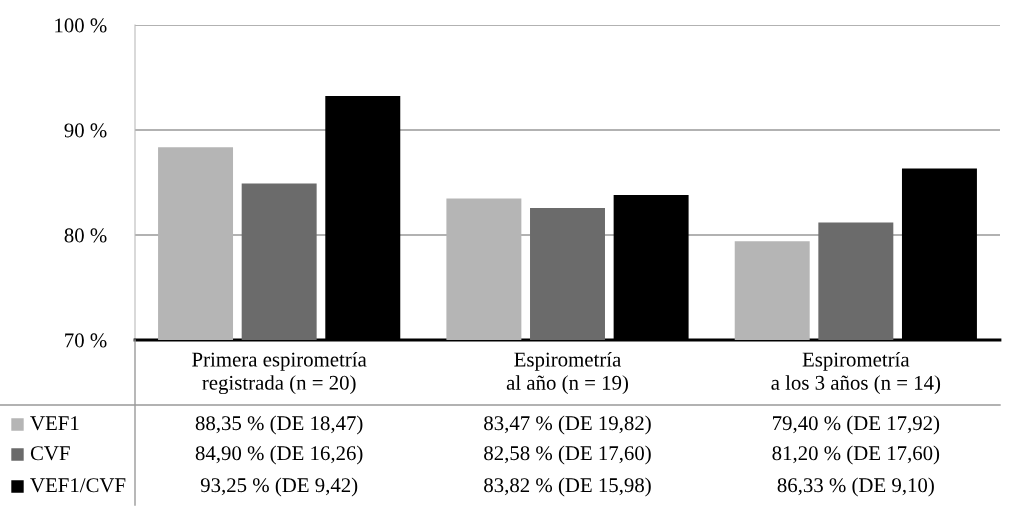 Image resolution: width=1013 pixels, height=515 pixels. Describe the element at coordinates (50, 453) in the screenshot. I see `legend-label: CVF` at that location.